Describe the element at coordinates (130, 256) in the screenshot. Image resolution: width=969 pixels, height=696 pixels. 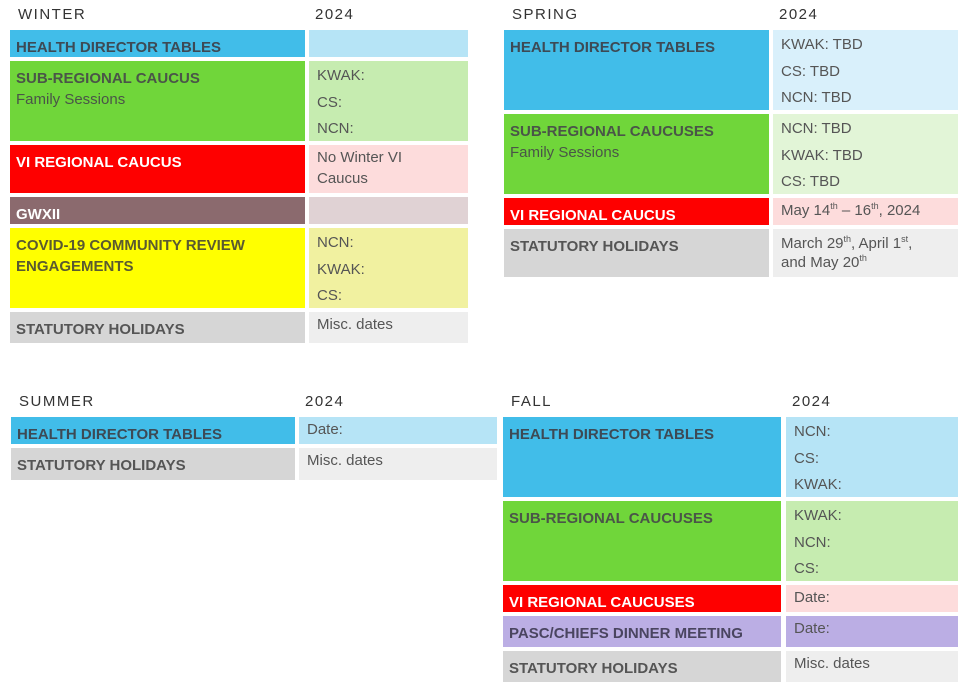
I see `row-label: COVID-19 COMMUNITY REVIEW ENGAGEMENTS` at that location.